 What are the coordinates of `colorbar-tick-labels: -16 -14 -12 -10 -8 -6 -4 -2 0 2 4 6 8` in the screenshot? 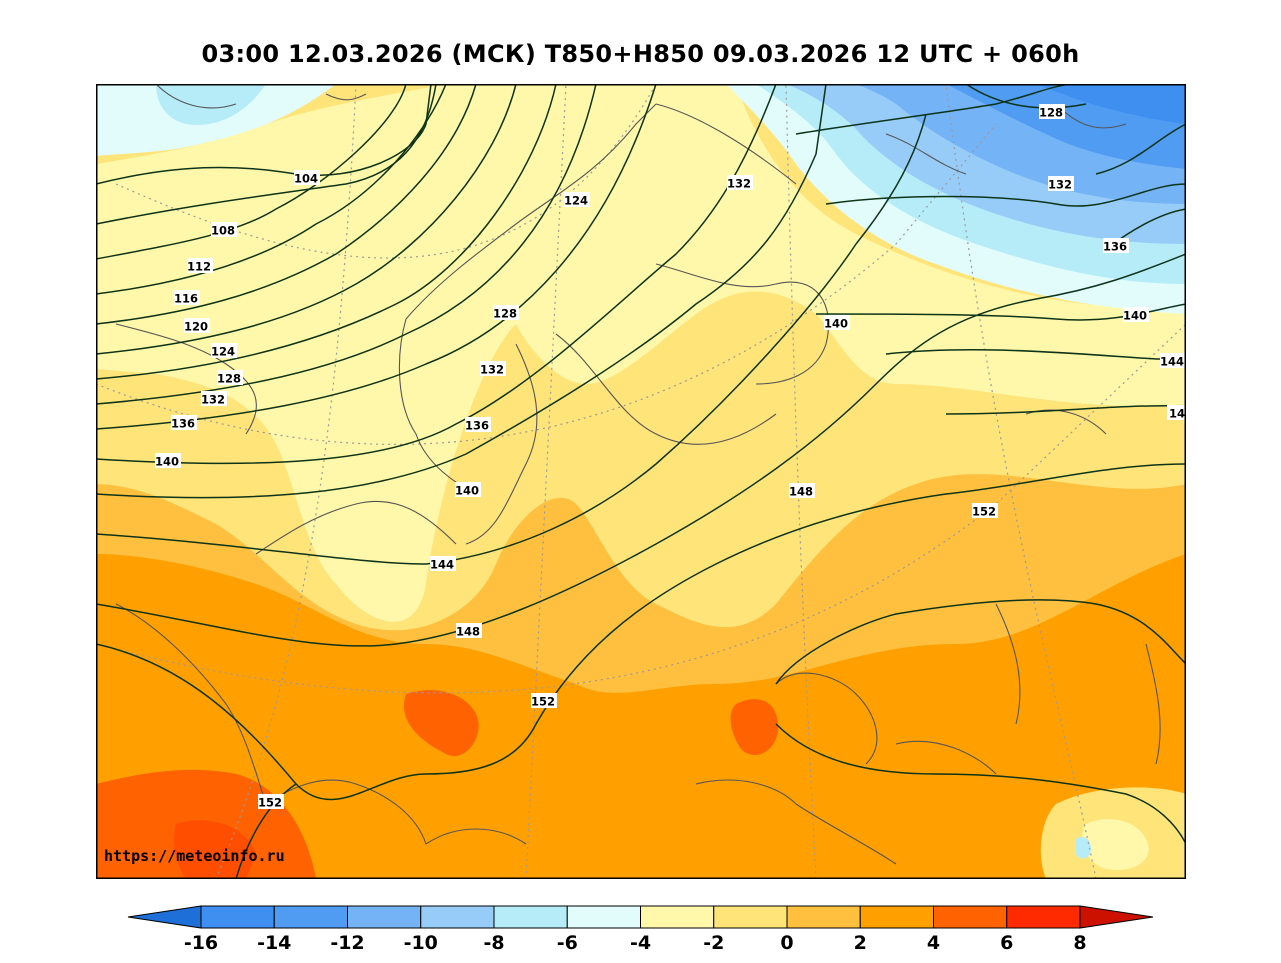 It's located at (635, 943).